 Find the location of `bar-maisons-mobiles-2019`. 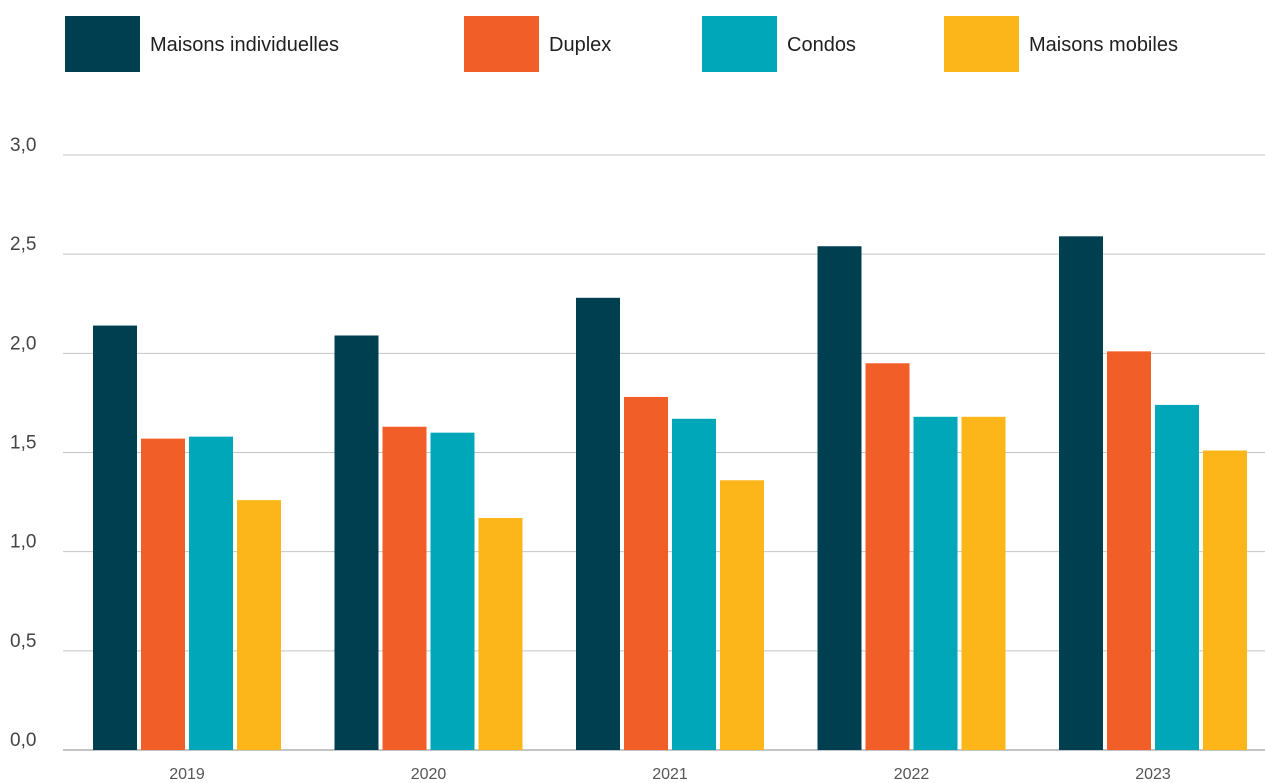

bar-maisons-mobiles-2019 is located at coordinates (259, 625).